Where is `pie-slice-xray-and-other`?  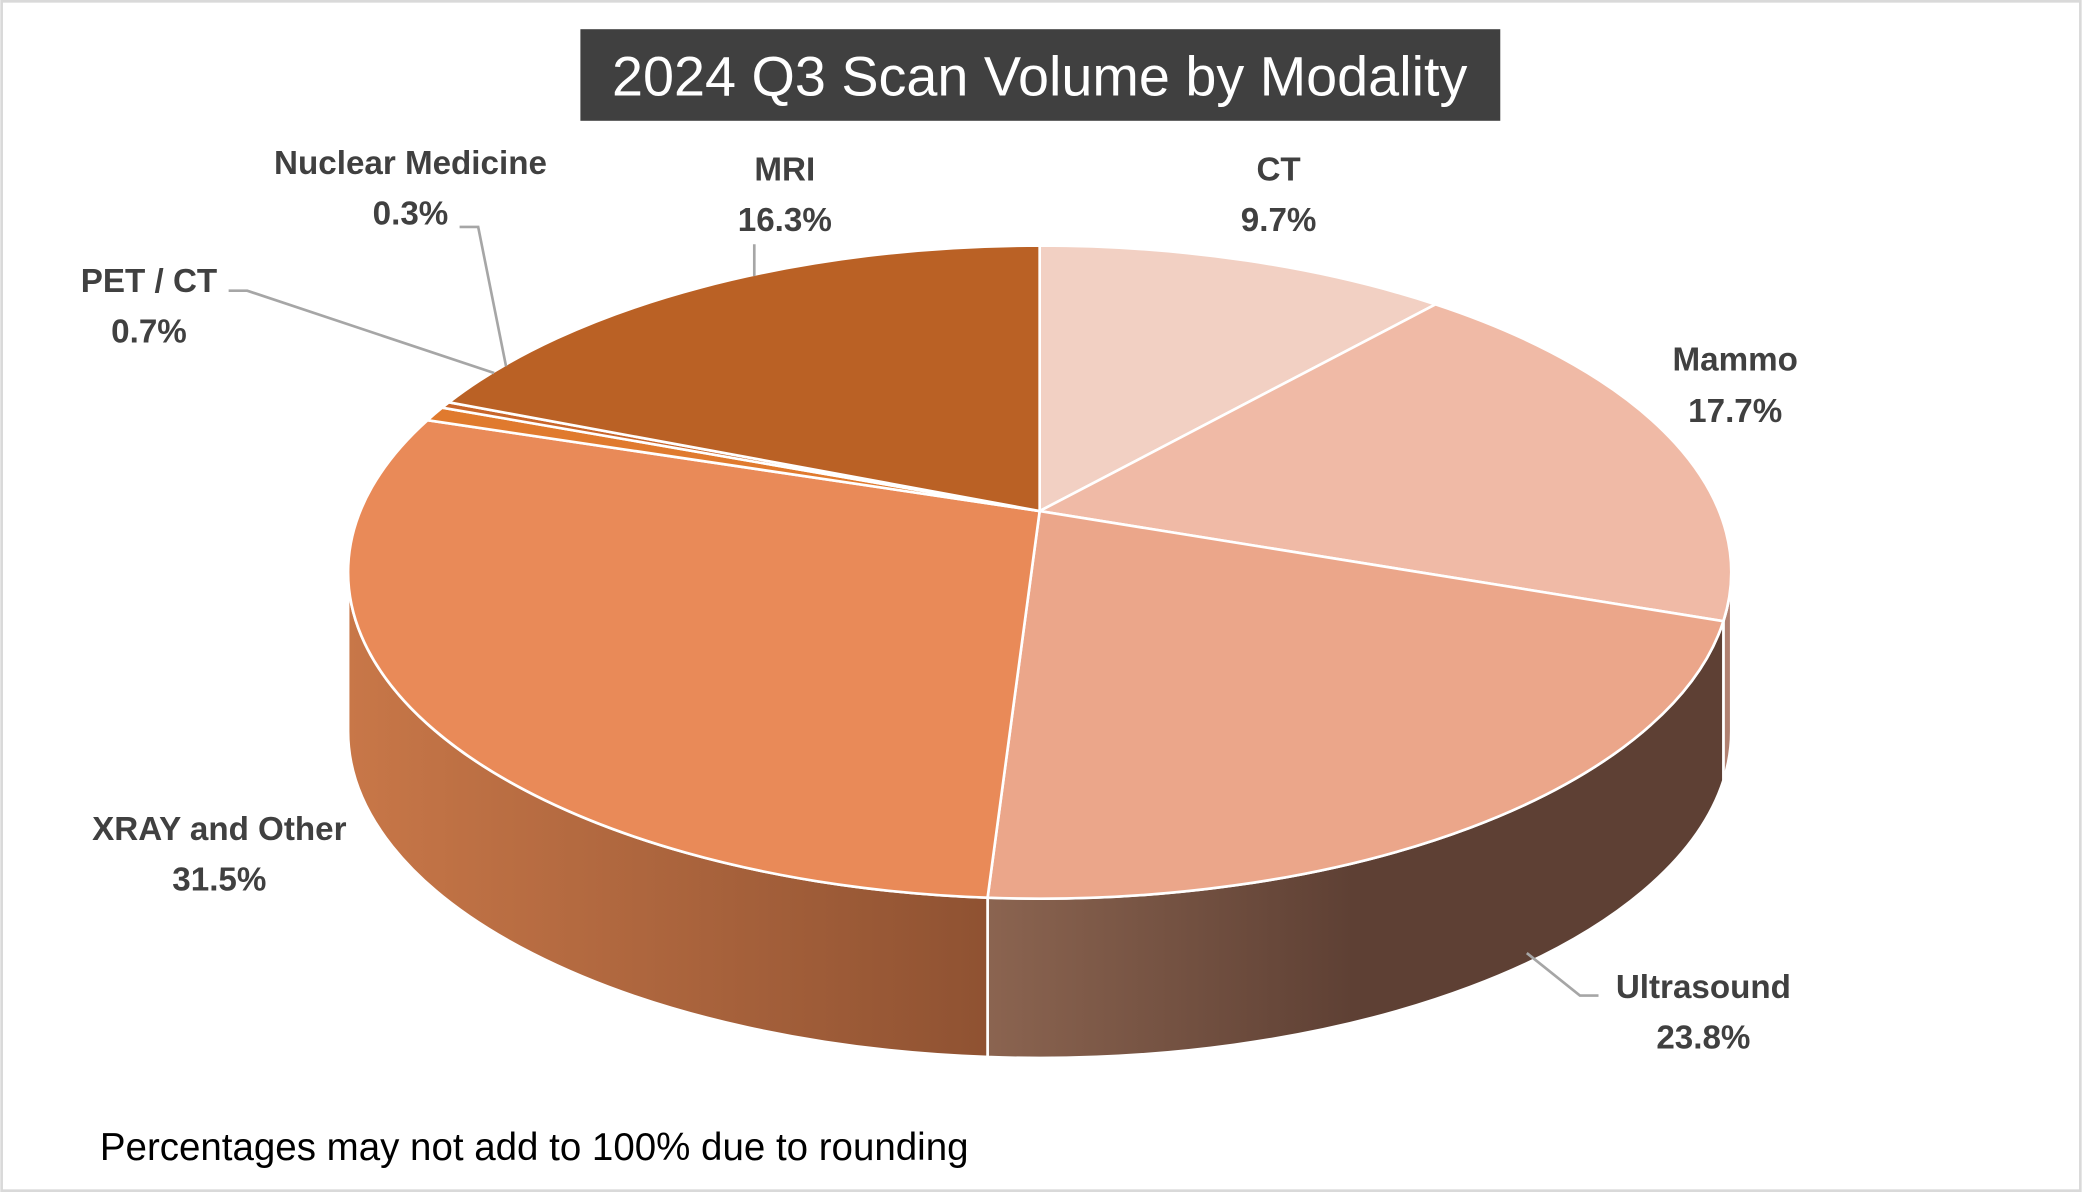 pie-slice-xray-and-other is located at coordinates (694, 659).